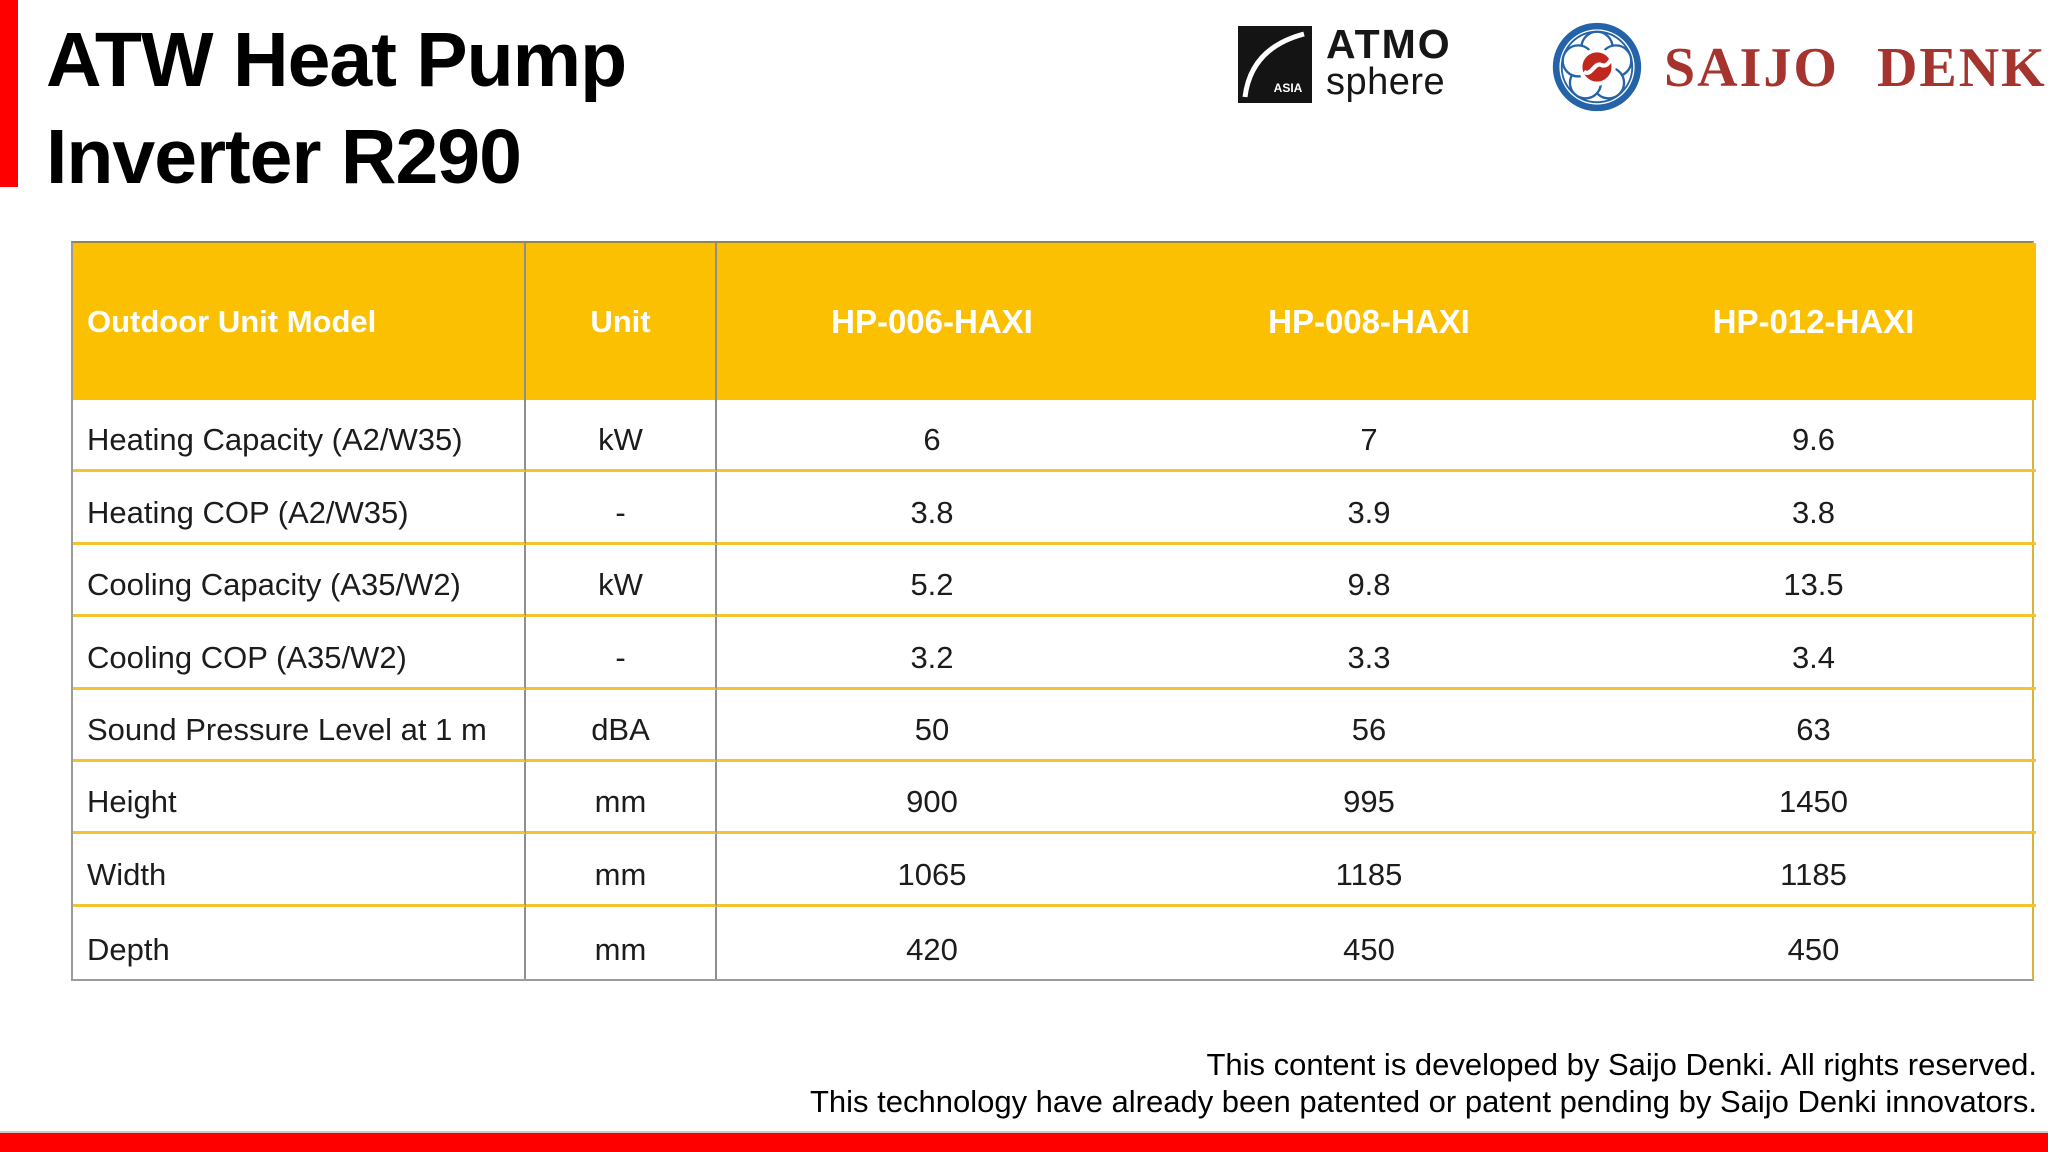 Image resolution: width=2048 pixels, height=1152 pixels. Describe the element at coordinates (1389, 44) in the screenshot. I see `atmosphere-word-top: ATMO` at that location.